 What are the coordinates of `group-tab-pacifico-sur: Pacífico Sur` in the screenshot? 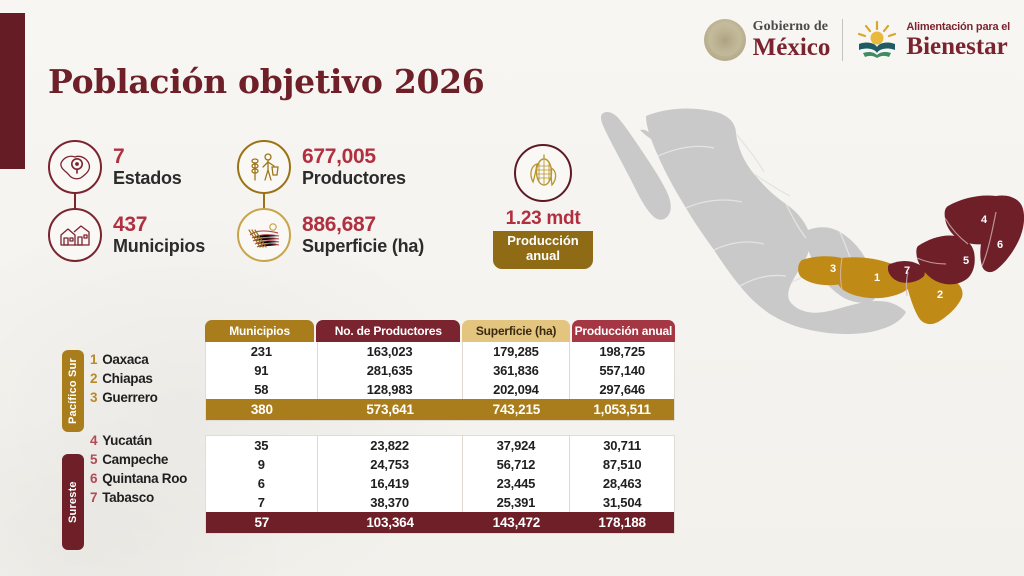 It's located at (73, 391).